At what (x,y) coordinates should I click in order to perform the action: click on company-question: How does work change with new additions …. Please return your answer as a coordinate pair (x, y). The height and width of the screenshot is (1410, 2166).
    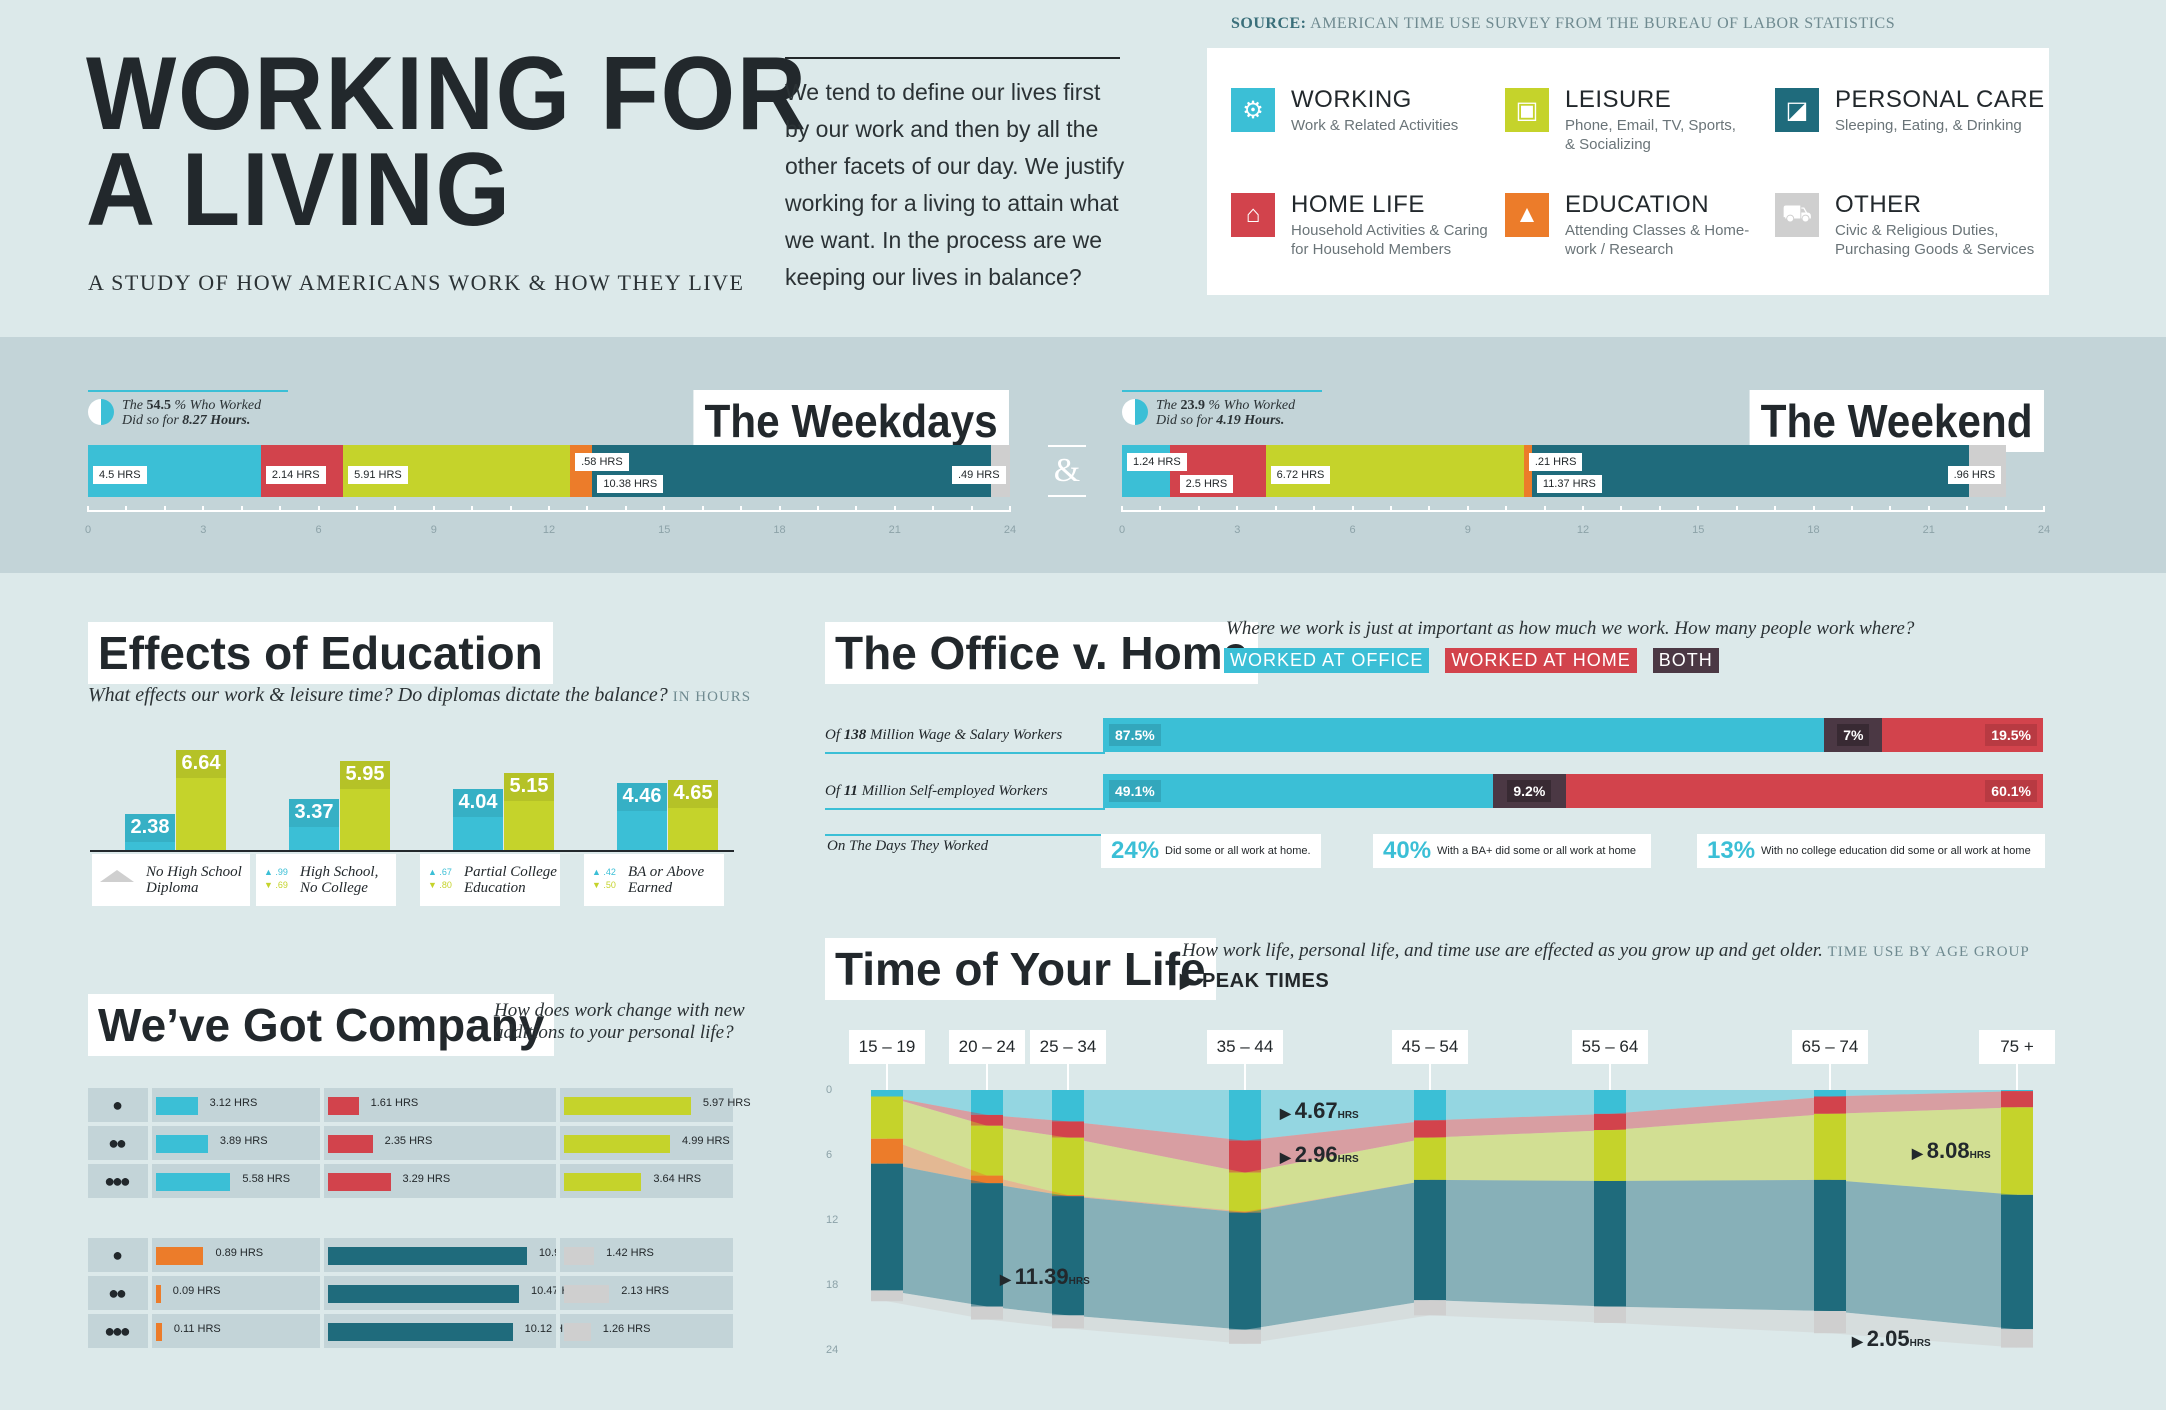
    Looking at the image, I should click on (619, 1022).